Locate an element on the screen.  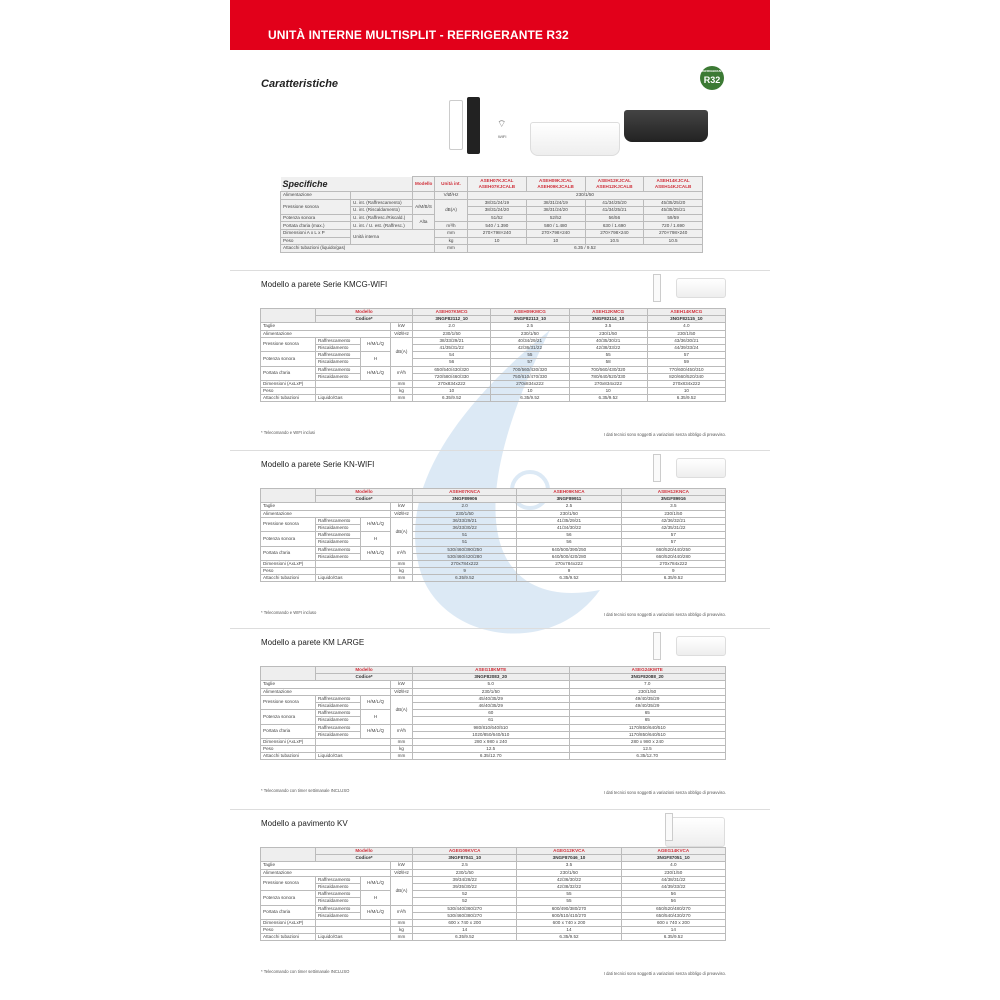
cell-sub: U. int. (Raffresc./Riscald.) is located at coordinates (381, 218).